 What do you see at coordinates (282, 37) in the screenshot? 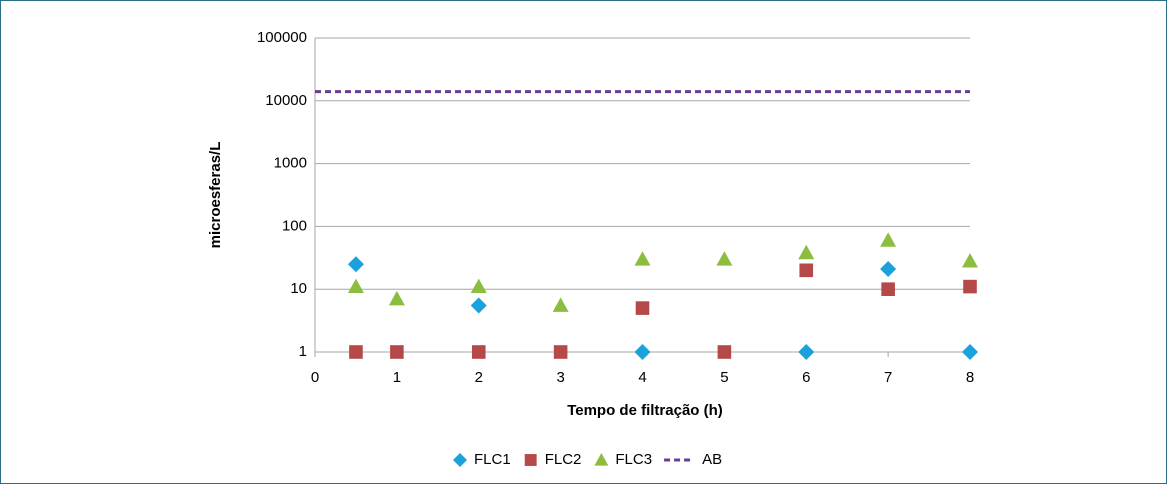
I see `y-tick-label: 100000` at bounding box center [282, 37].